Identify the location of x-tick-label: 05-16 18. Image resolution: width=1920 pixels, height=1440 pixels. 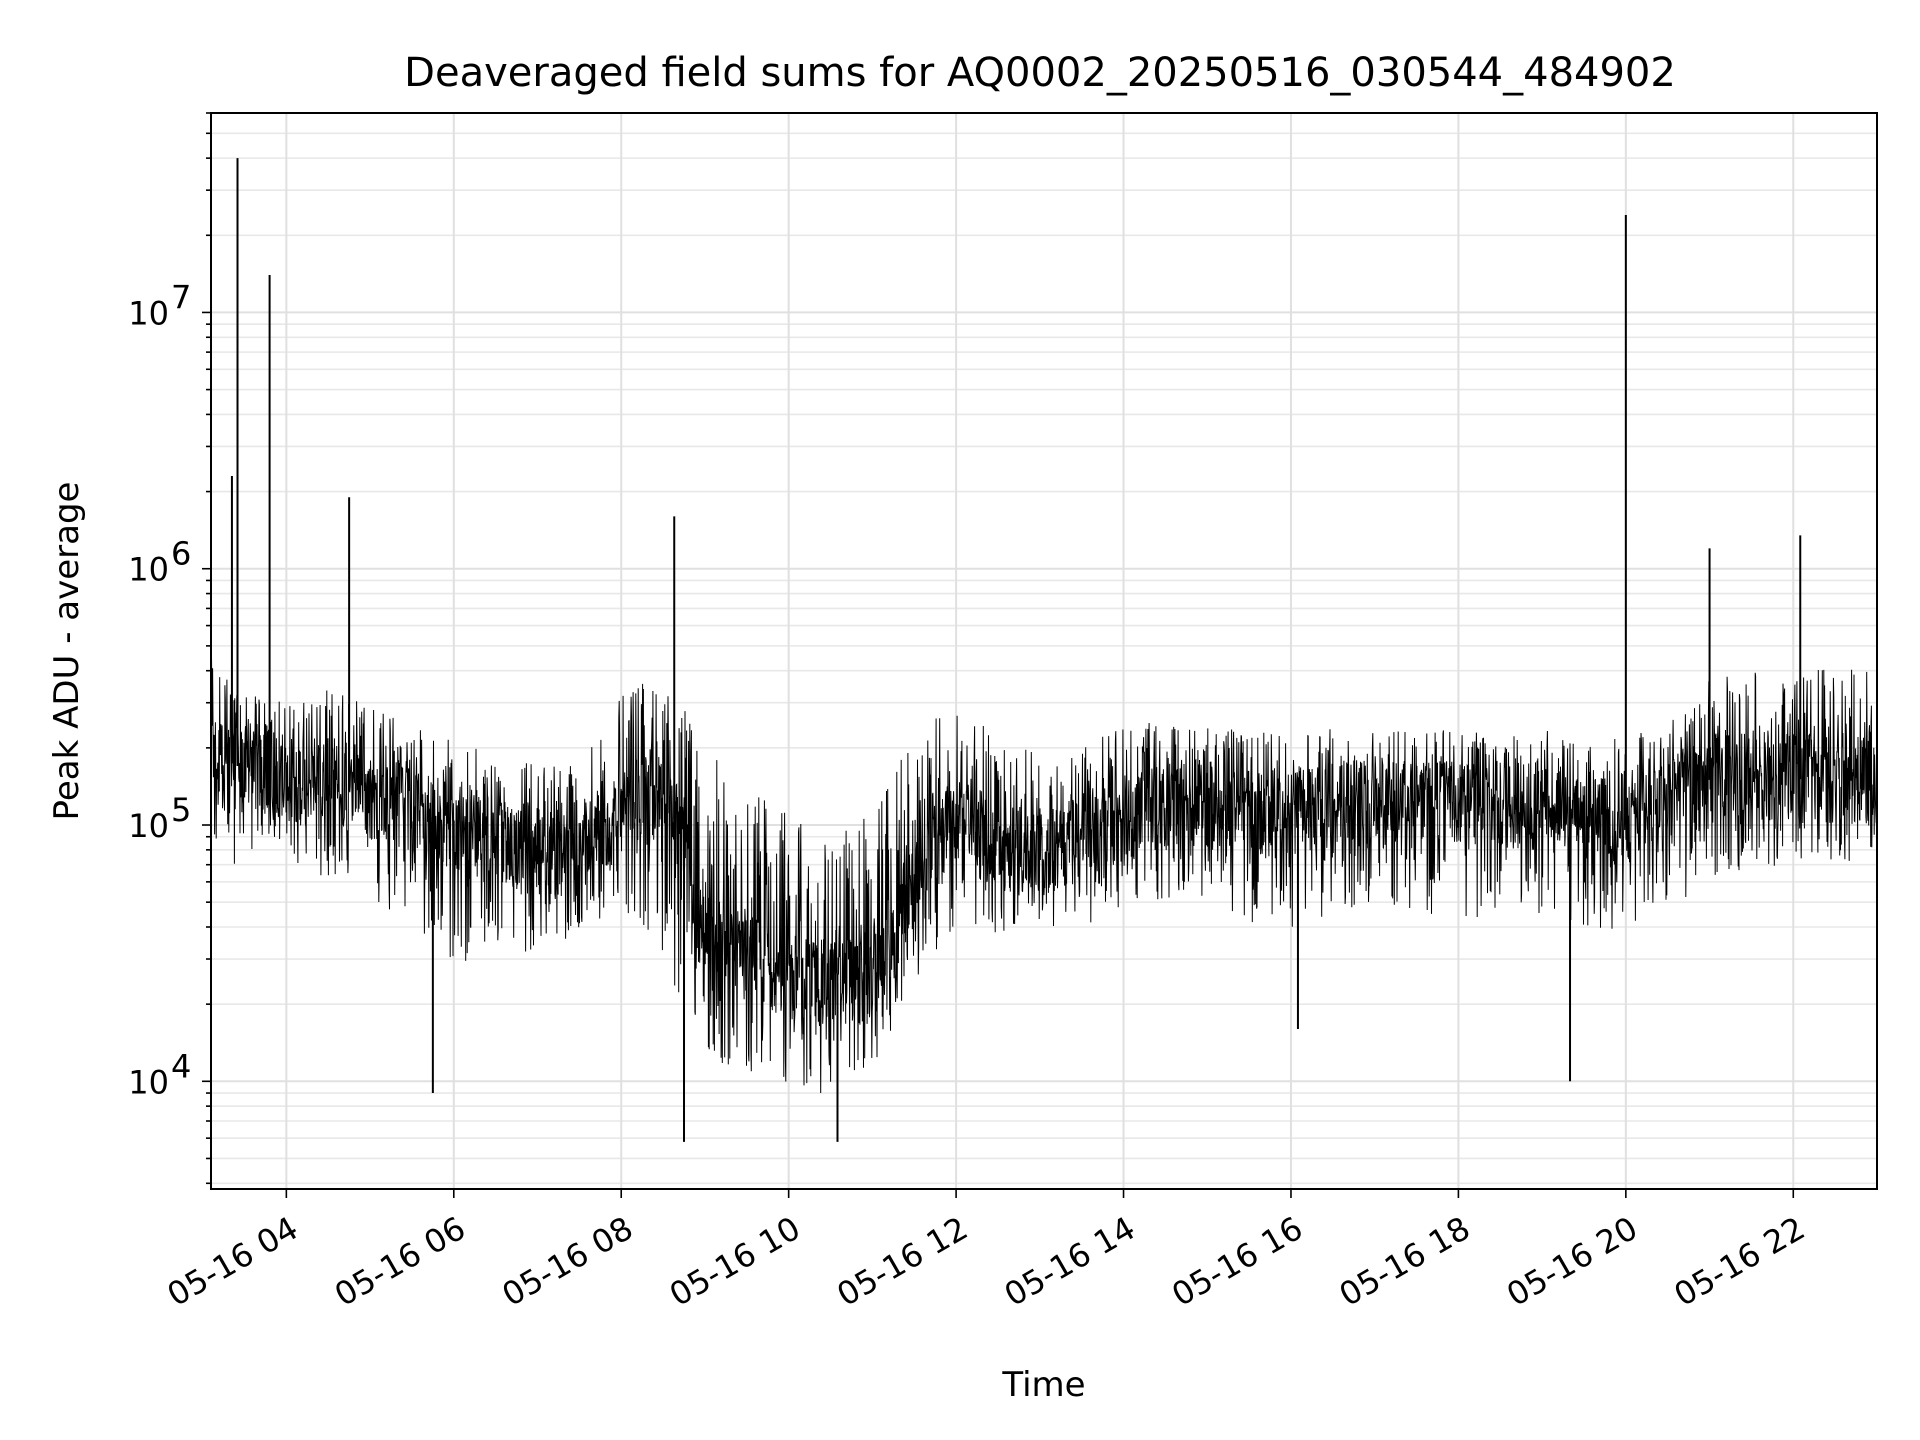
(1405, 1261).